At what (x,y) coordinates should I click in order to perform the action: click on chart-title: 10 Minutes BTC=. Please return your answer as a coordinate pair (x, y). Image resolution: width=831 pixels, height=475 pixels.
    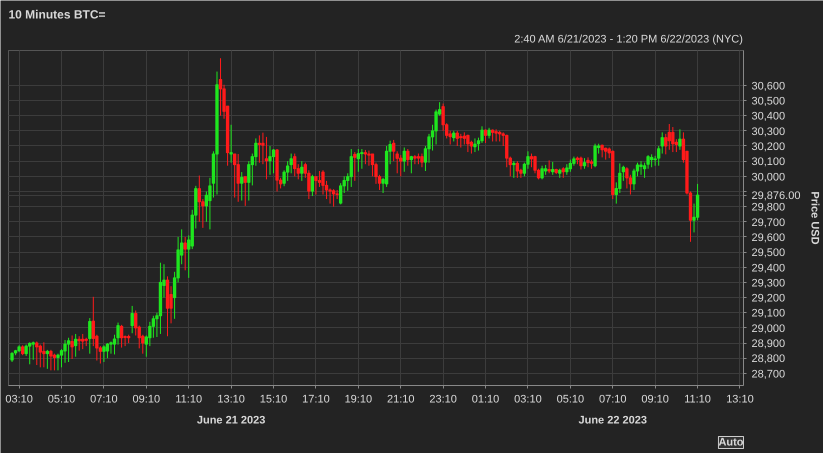
    Looking at the image, I should click on (57, 15).